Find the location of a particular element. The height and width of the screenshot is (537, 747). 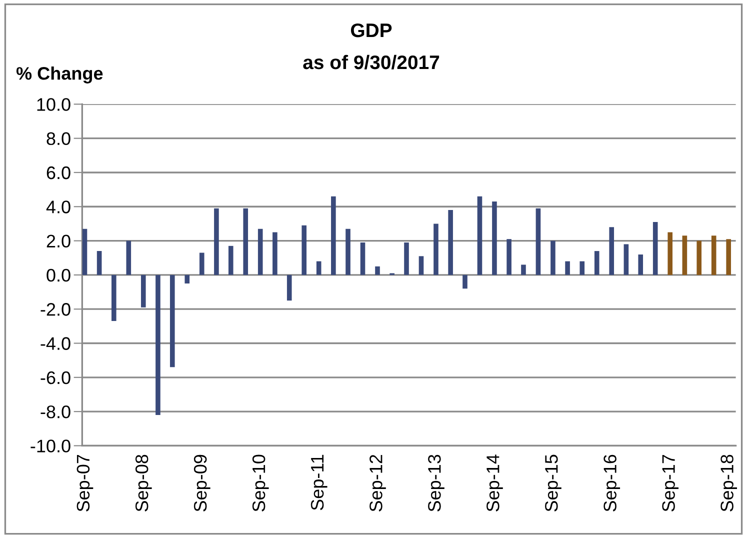

y-tick-label: -6.0 is located at coordinates (55, 377).